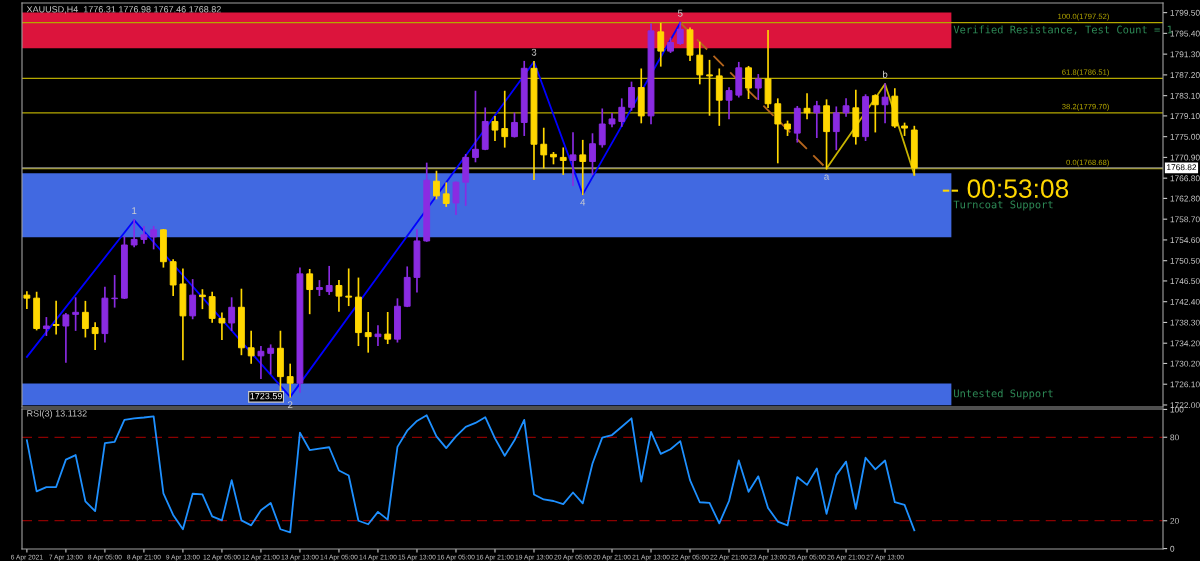 This screenshot has height=561, width=1200. I want to click on y-tick-label: 100, so click(1177, 409).